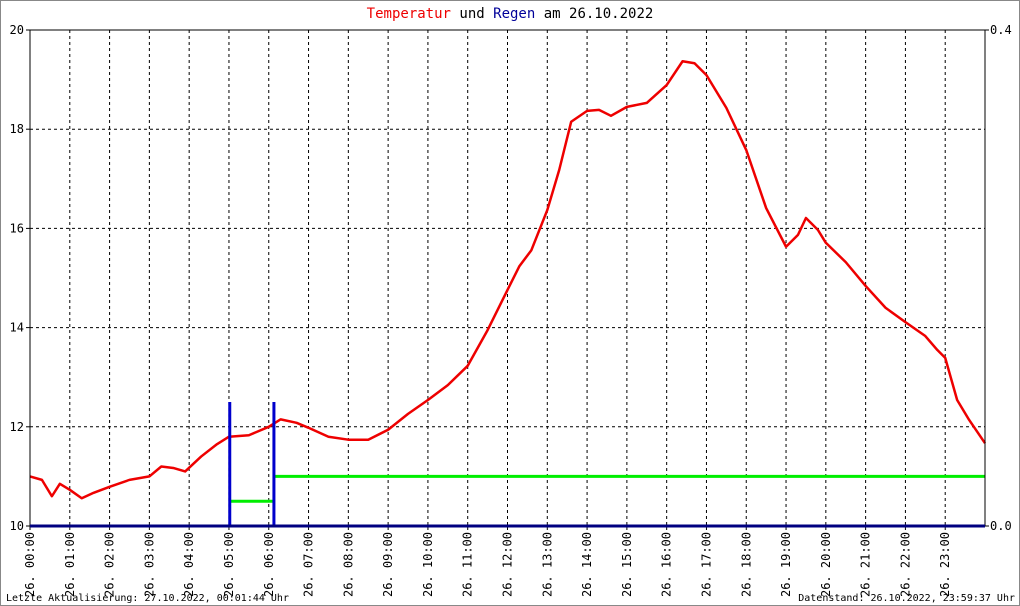  What do you see at coordinates (1001, 30) in the screenshot?
I see `y2-tick-label: 0.4` at bounding box center [1001, 30].